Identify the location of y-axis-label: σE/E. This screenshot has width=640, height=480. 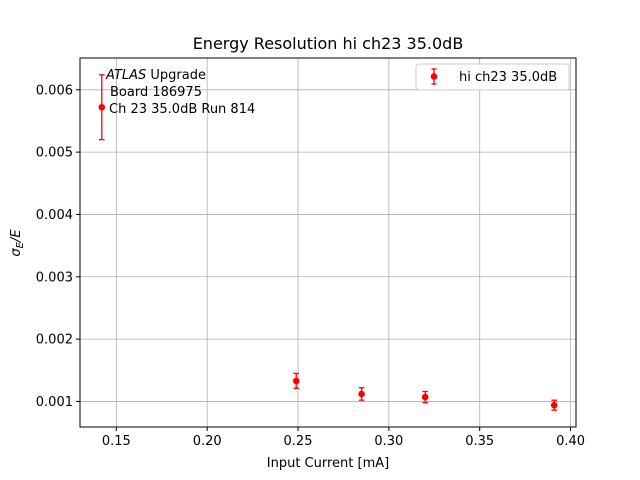
(17, 243).